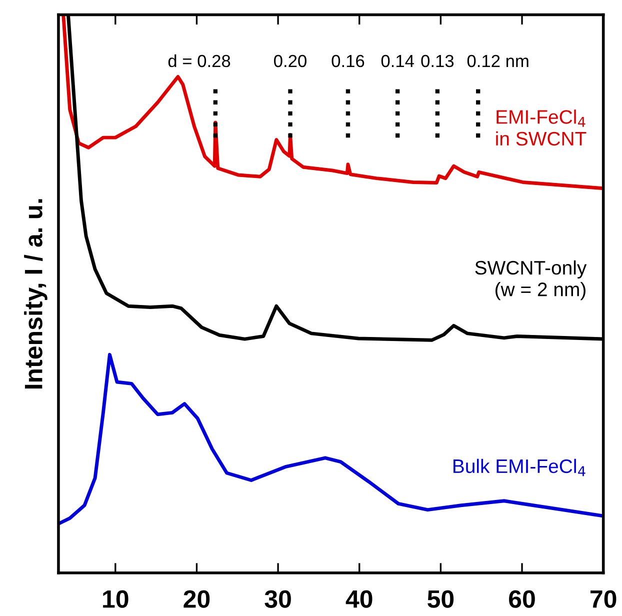 This screenshot has width=622, height=616. What do you see at coordinates (441, 599) in the screenshot?
I see `x-tick-label: 50` at bounding box center [441, 599].